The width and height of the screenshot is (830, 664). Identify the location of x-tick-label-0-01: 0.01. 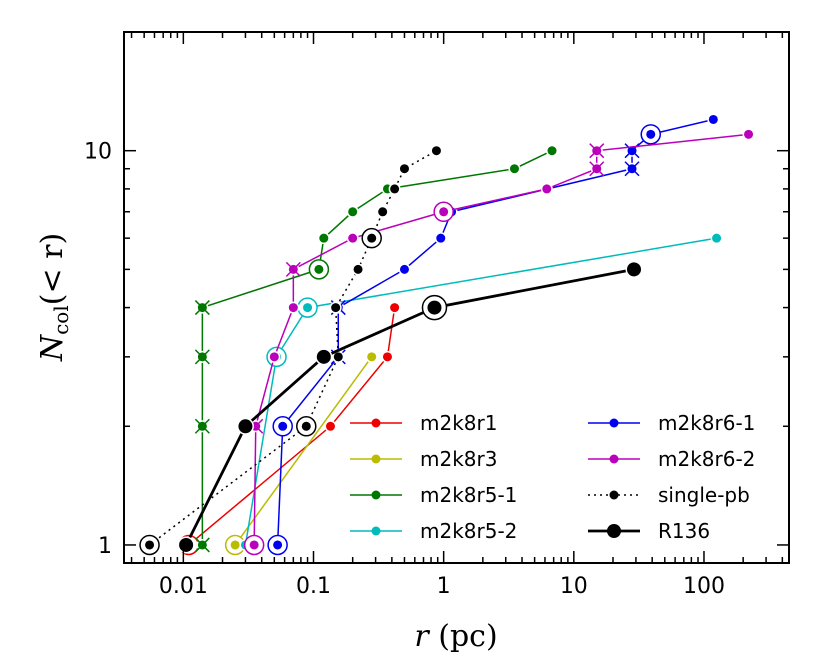
(183, 586).